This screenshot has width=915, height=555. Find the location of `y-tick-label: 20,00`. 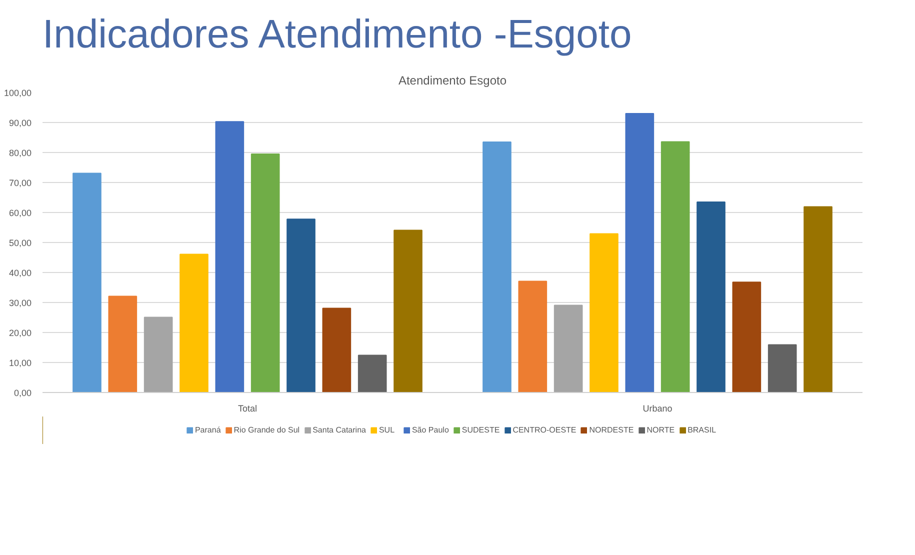

y-tick-label: 20,00 is located at coordinates (20, 333).